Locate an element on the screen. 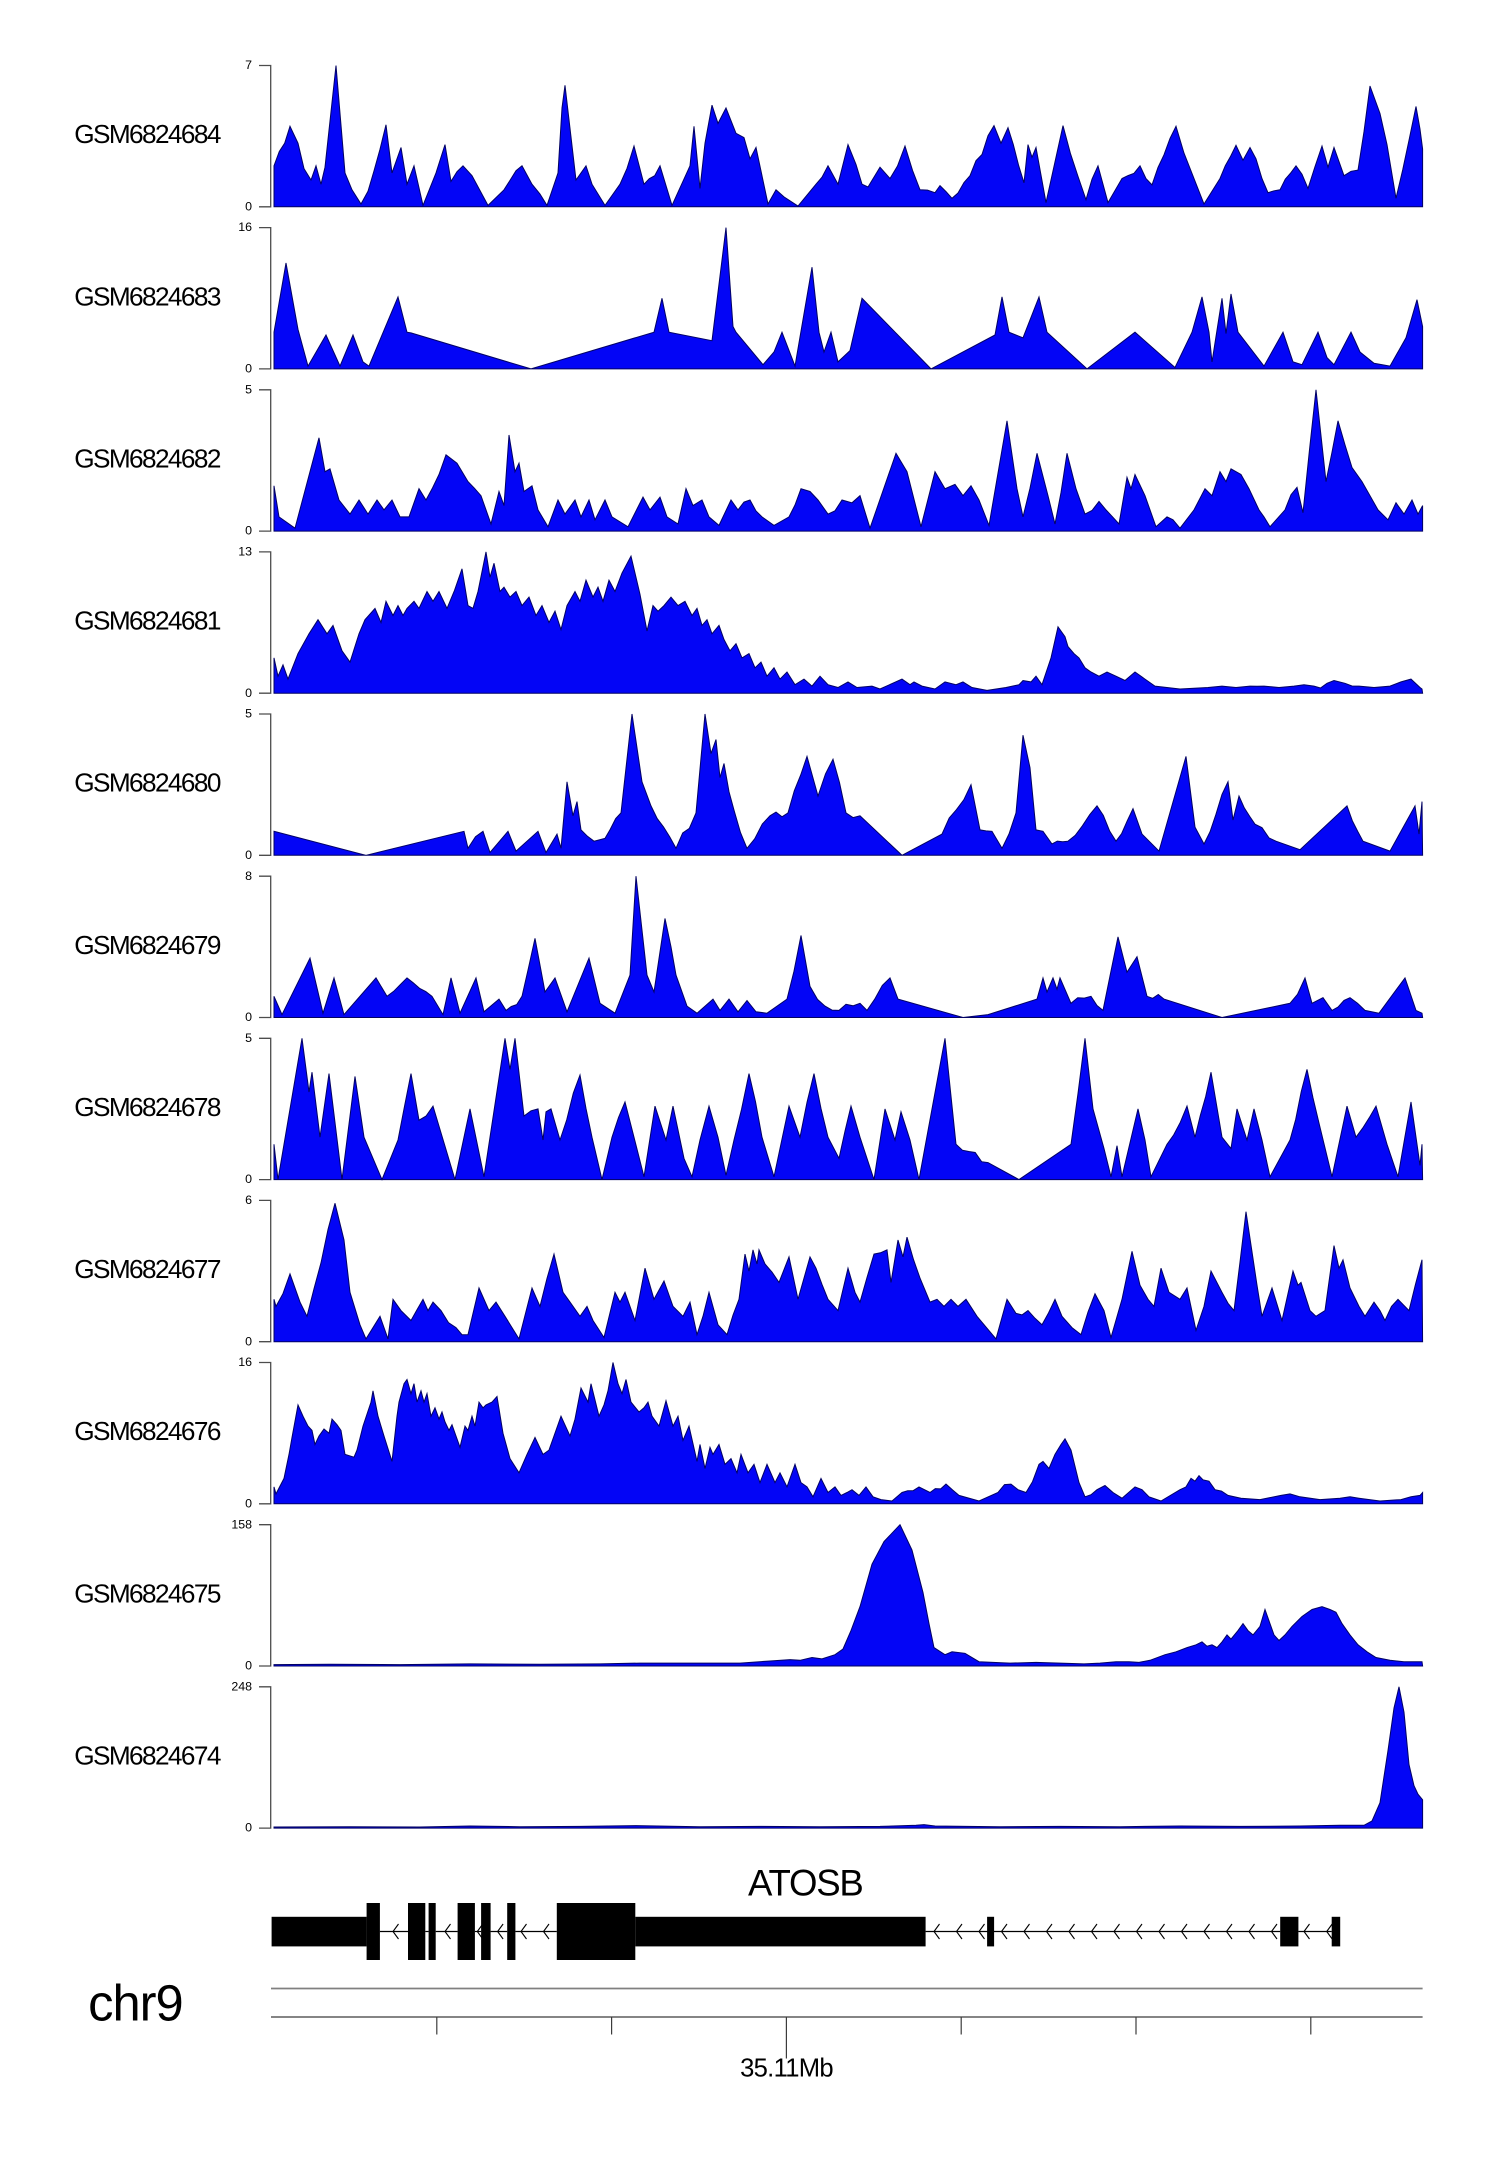 This screenshot has width=1500, height=2170. svg-text: GSM6824684 is located at coordinates (147, 134).